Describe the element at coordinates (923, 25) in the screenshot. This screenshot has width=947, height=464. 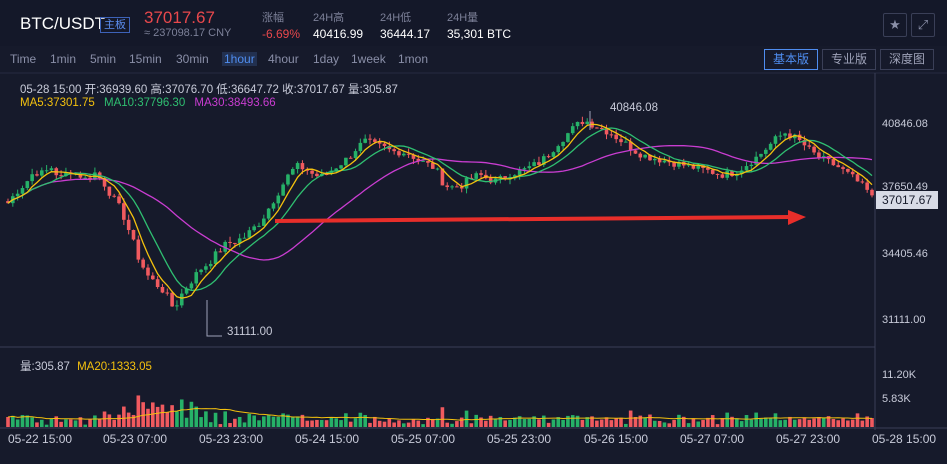
I see `fullscreen-icon: ⤢` at that location.